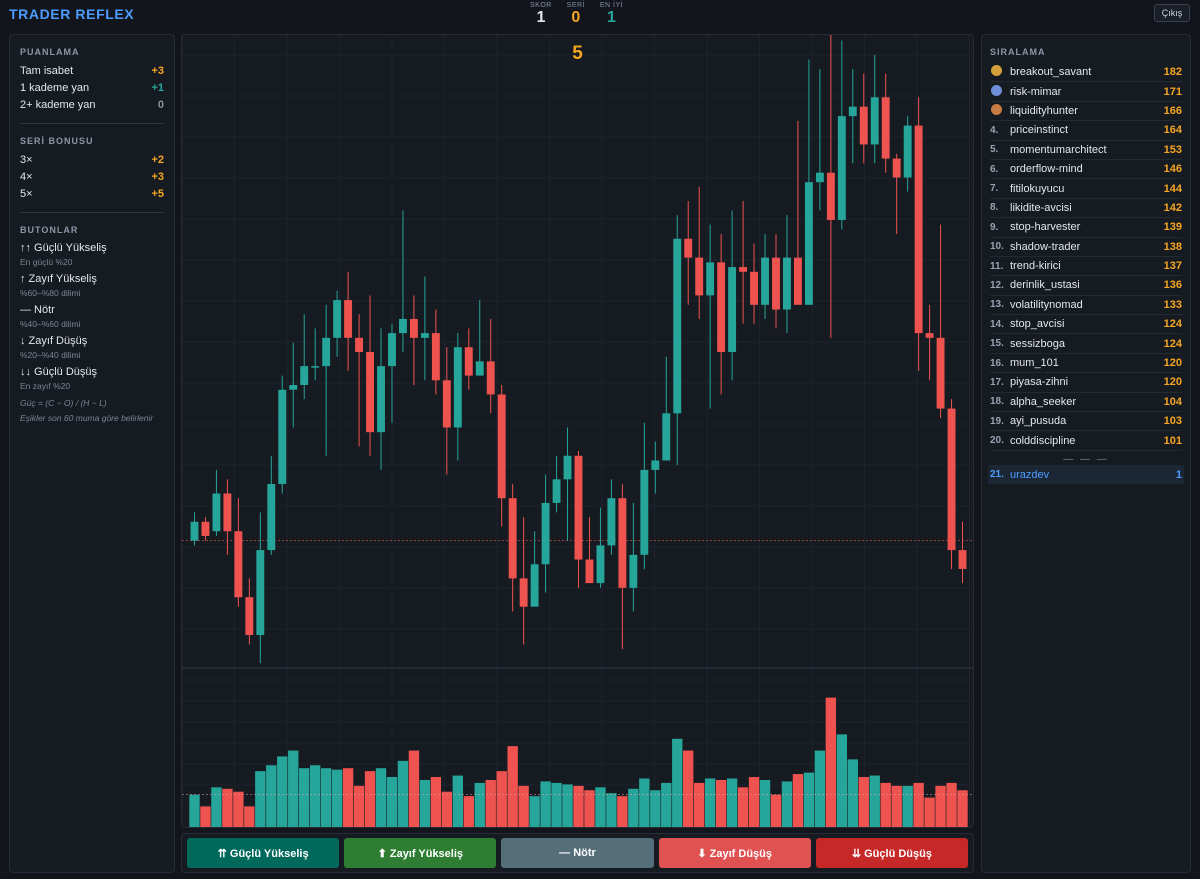 The width and height of the screenshot is (1200, 879). I want to click on score-stat: SKOR 1, so click(541, 14).